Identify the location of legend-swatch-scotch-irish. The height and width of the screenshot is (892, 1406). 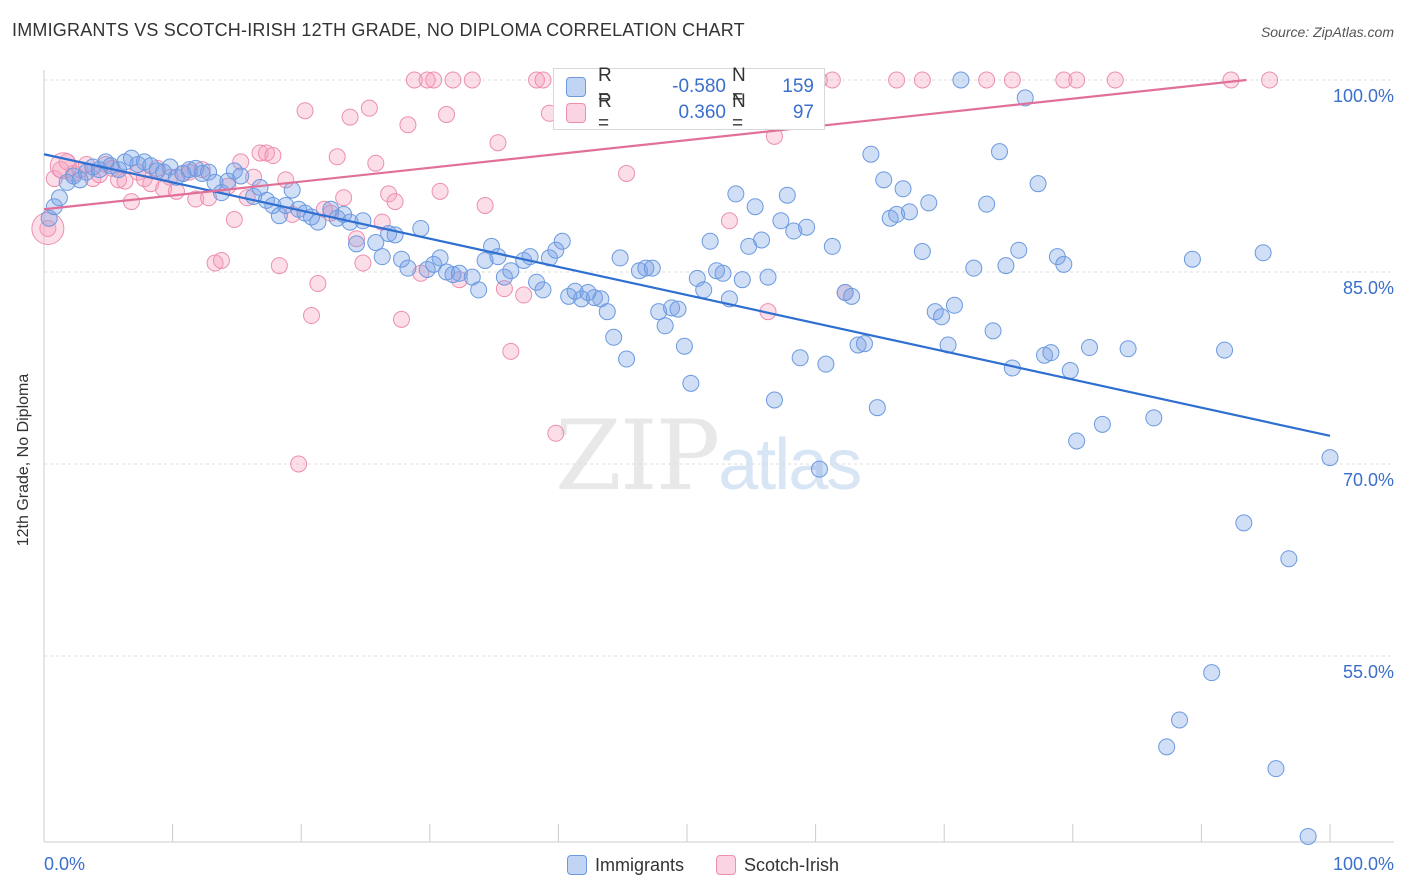
(725, 865).